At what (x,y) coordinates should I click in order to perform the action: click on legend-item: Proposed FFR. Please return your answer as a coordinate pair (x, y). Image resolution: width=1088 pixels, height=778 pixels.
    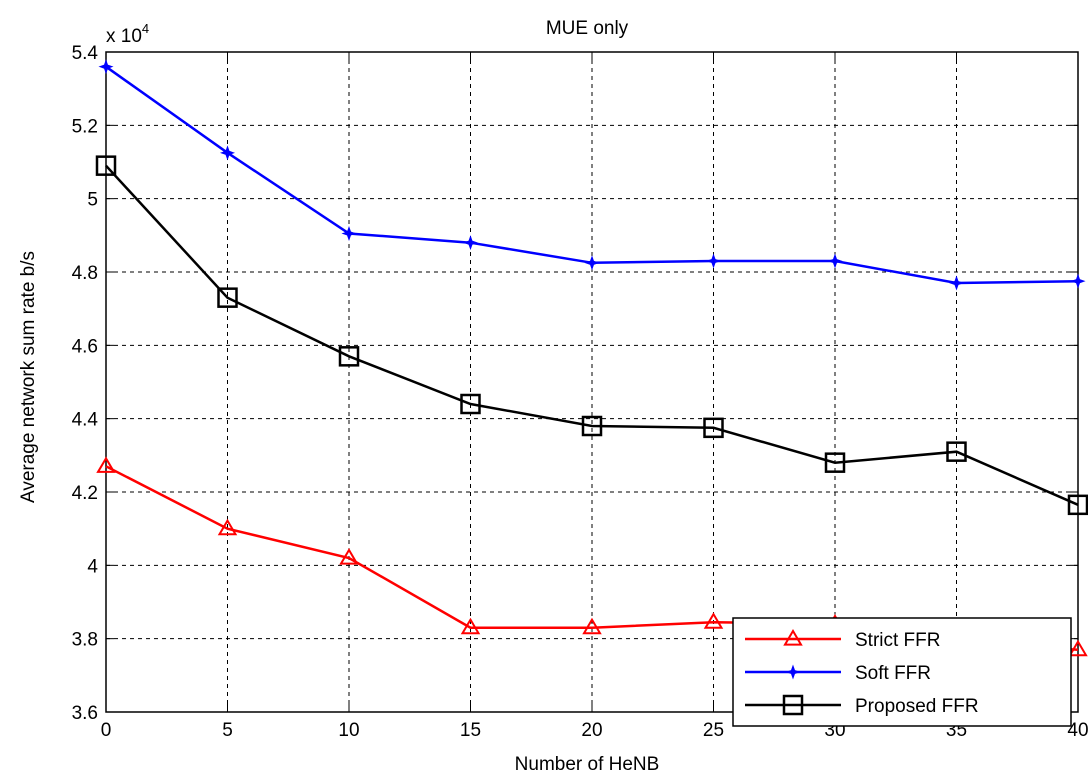
    Looking at the image, I should click on (862, 705).